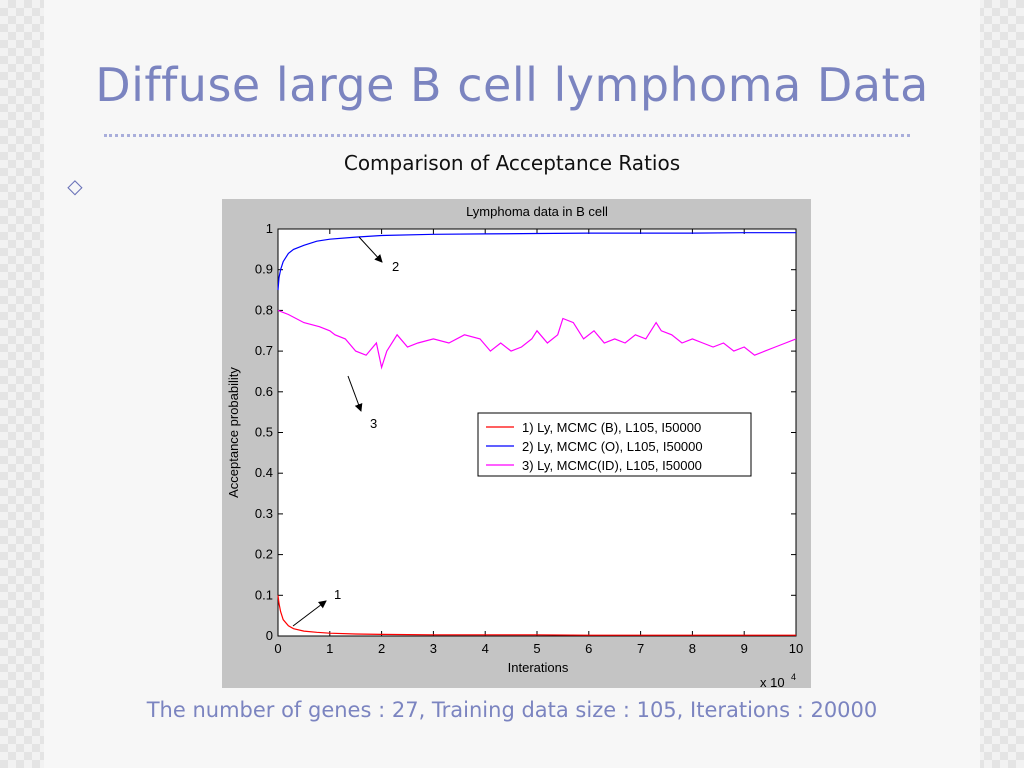 This screenshot has height=768, width=1024. I want to click on x-tick-label: 8, so click(692, 648).